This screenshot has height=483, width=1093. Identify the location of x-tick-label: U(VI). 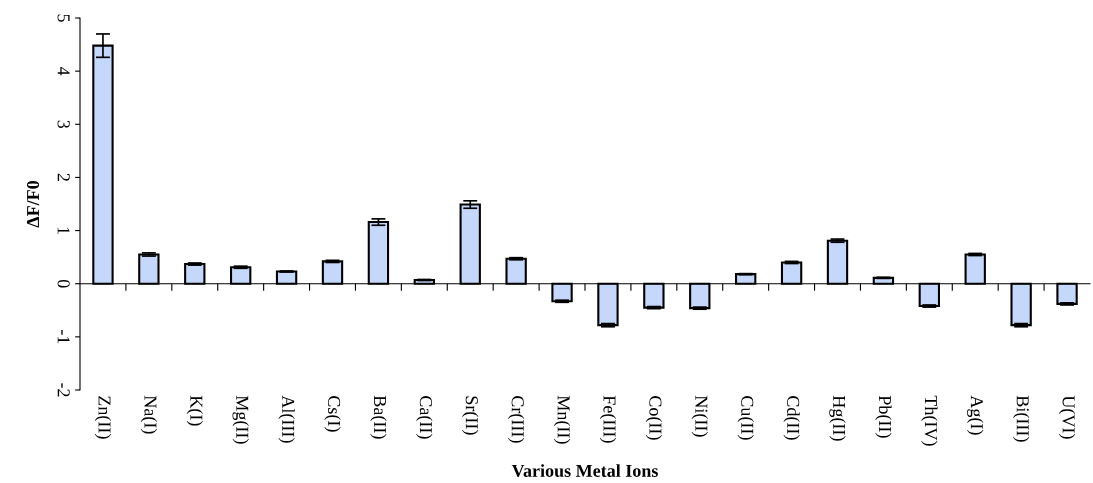
(1067, 417).